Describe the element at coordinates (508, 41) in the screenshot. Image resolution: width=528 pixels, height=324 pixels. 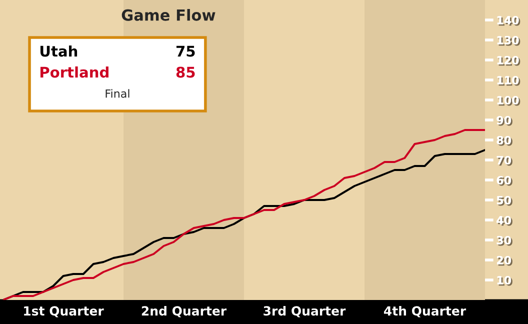
I see `y-tick-label: 130` at that location.